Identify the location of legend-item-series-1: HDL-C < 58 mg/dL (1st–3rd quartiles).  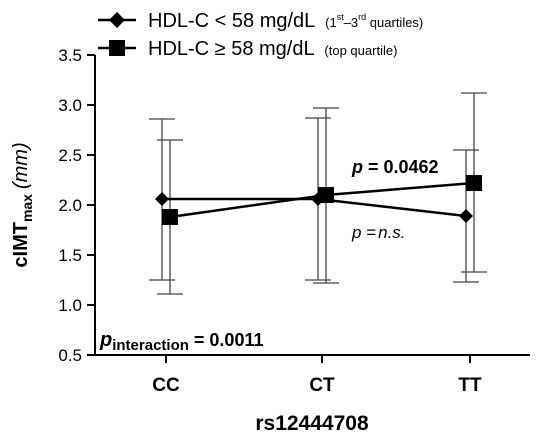
(260, 21).